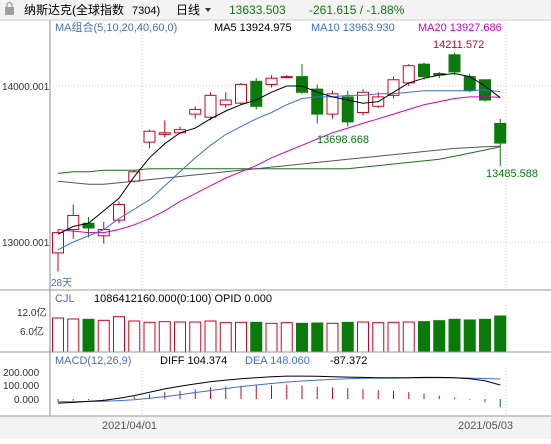 The image size is (551, 444). I want to click on high-annotation: 14211.572, so click(458, 45).